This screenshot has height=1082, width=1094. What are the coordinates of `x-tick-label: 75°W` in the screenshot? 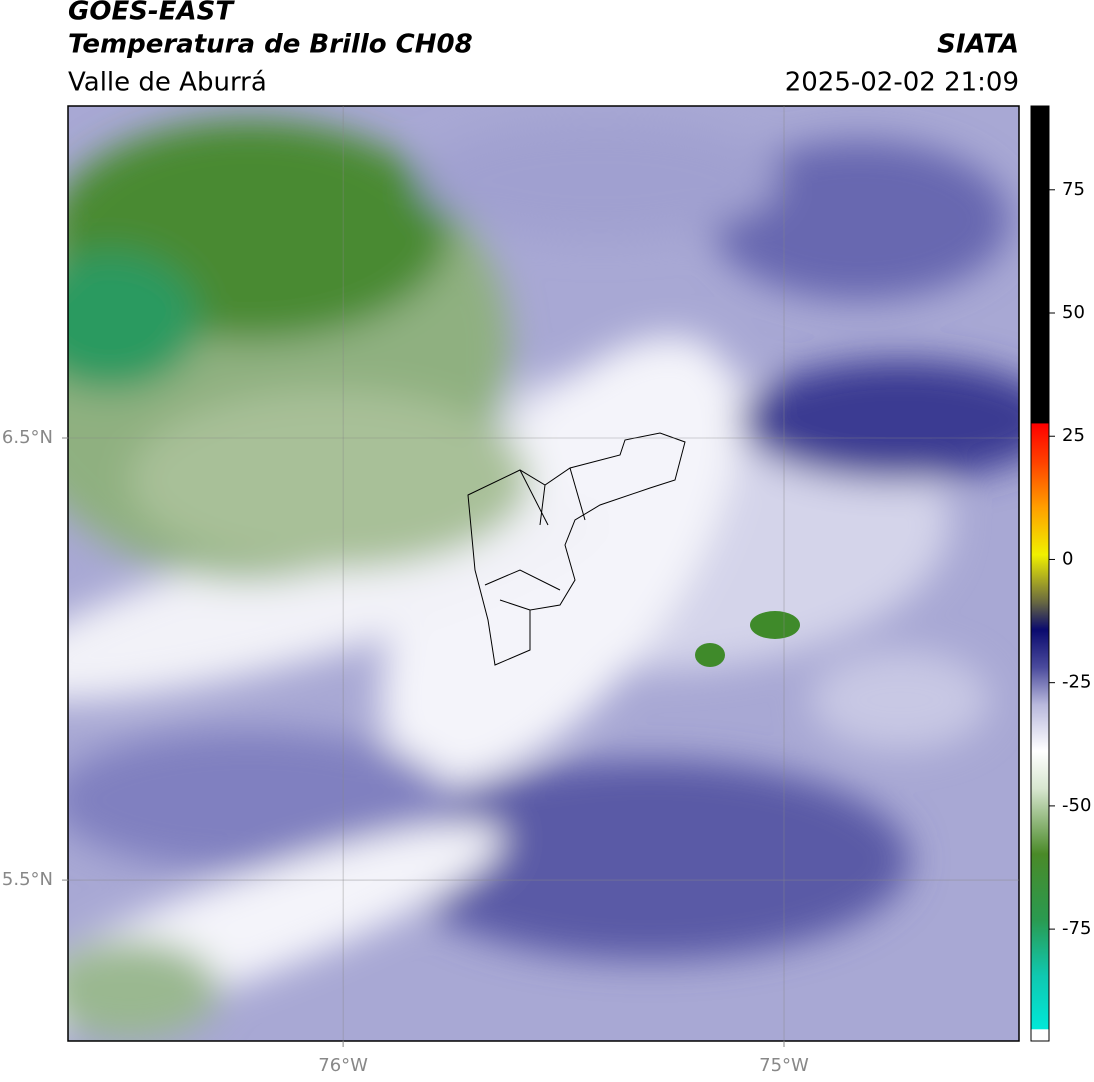 It's located at (784, 1065).